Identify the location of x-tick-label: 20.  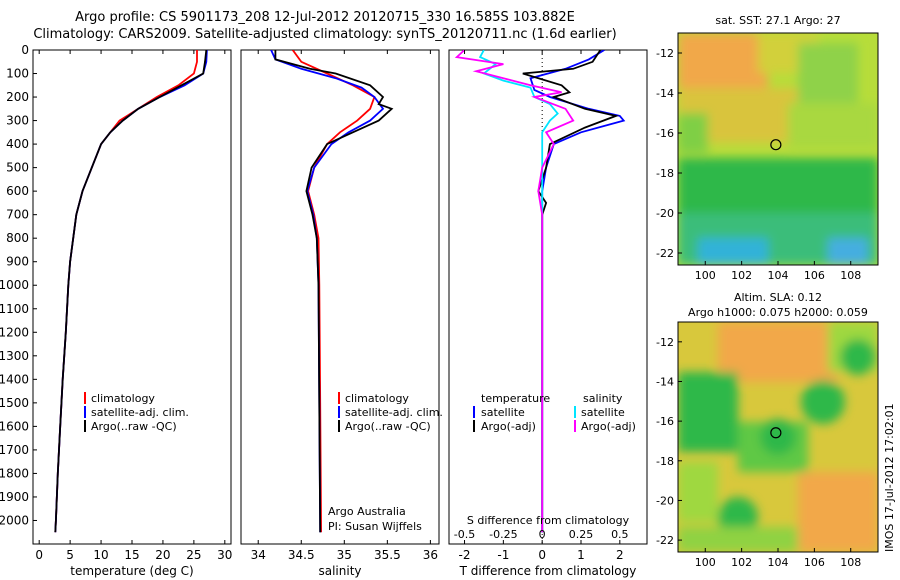
(162, 555).